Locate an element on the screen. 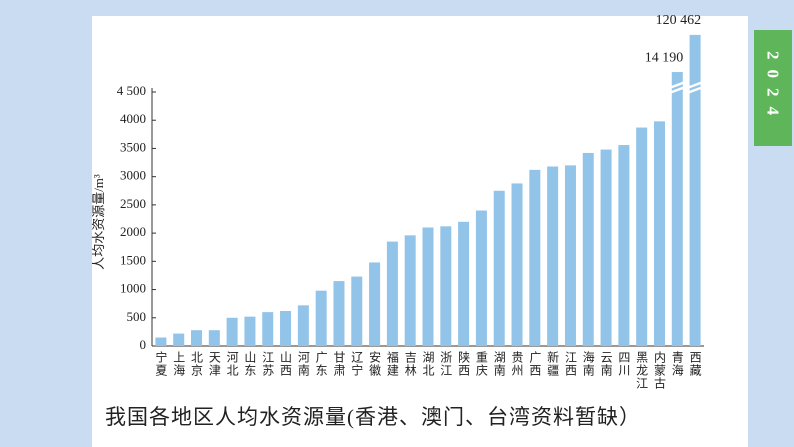 Image resolution: width=794 pixels, height=447 pixels. x-tick-label: 辽宁 is located at coordinates (357, 364).